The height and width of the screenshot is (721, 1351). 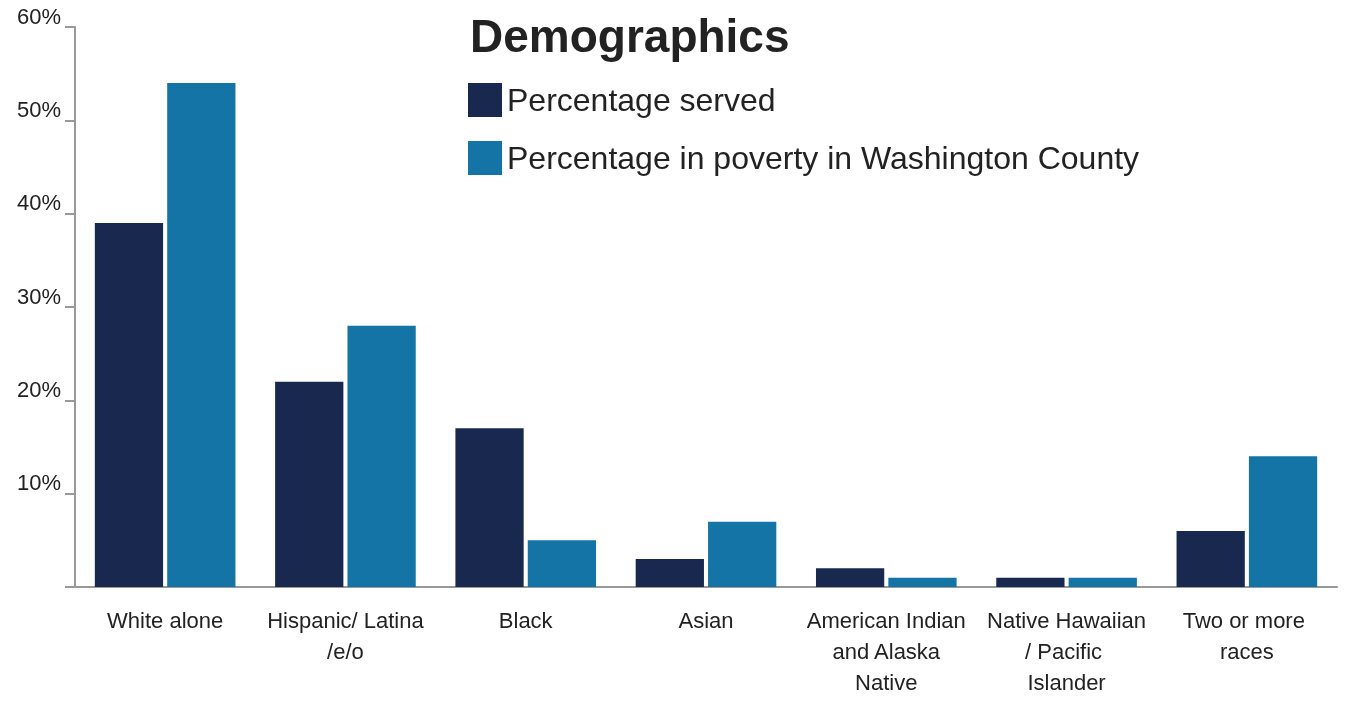 I want to click on x-tick-label: Two or more races, so click(x=1247, y=636).